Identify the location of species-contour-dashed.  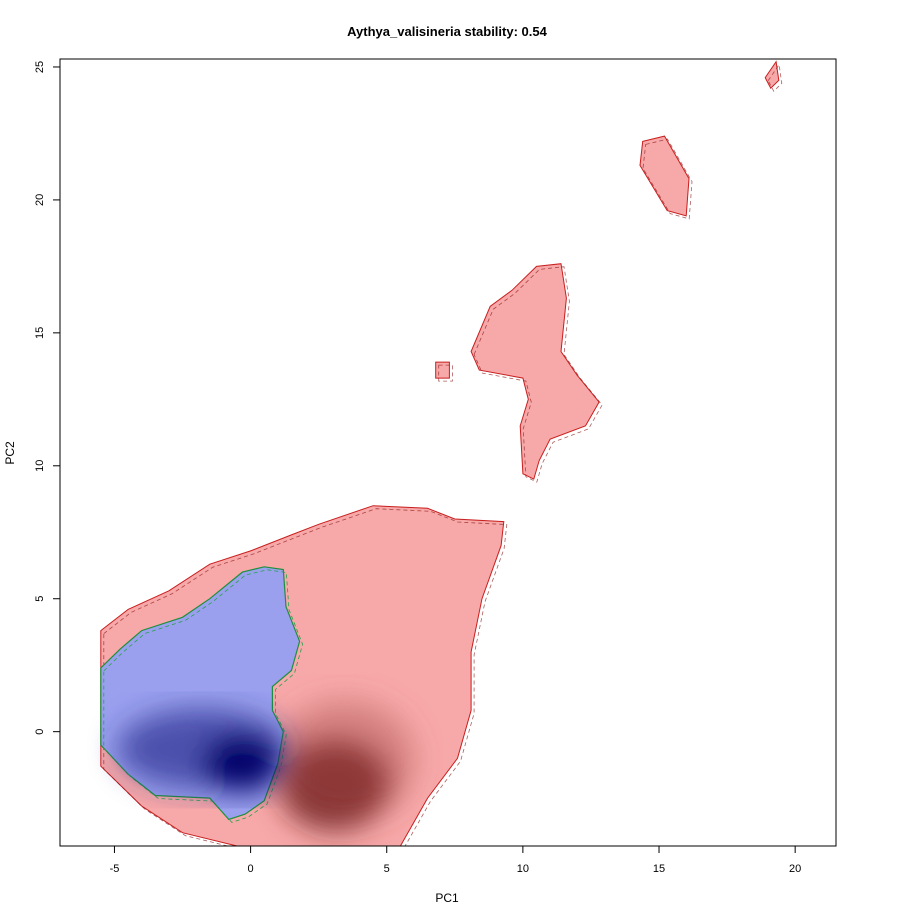
(203, 696).